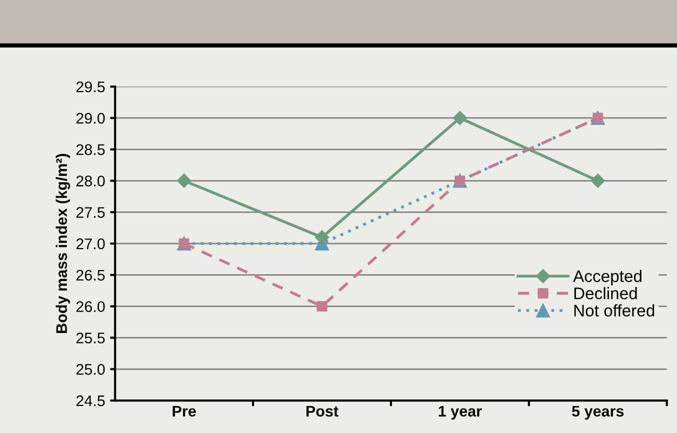 The width and height of the screenshot is (677, 433). I want to click on y-tick-label: 26.0, so click(90, 306).